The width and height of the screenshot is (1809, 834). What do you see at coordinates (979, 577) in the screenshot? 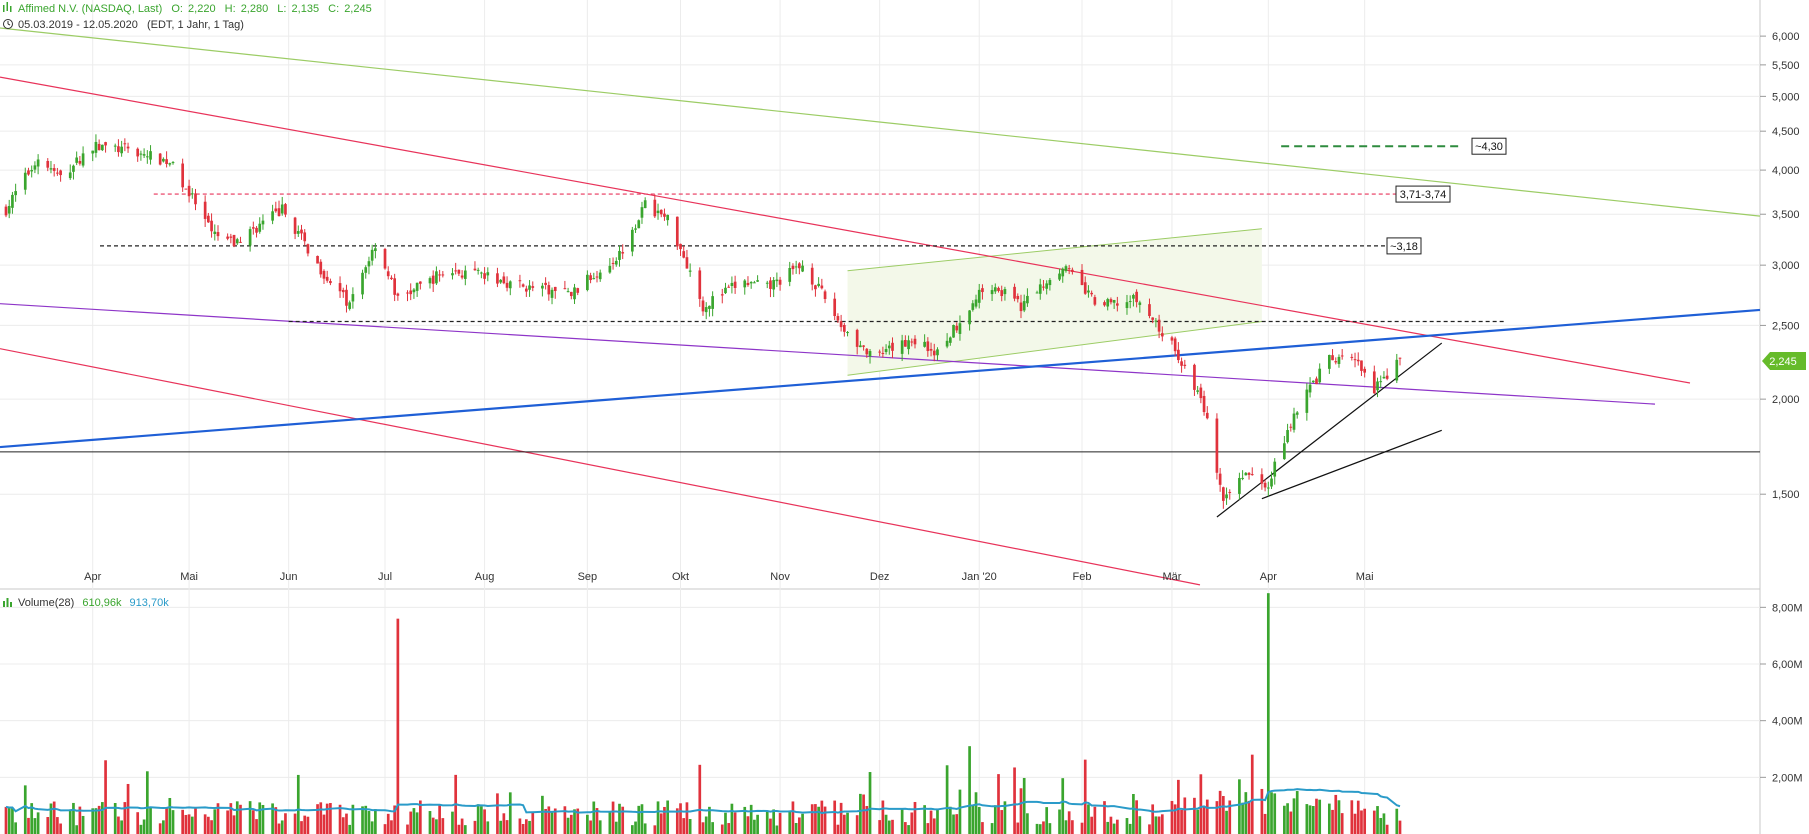
I see `month-tick-label: Jan '20` at bounding box center [979, 577].